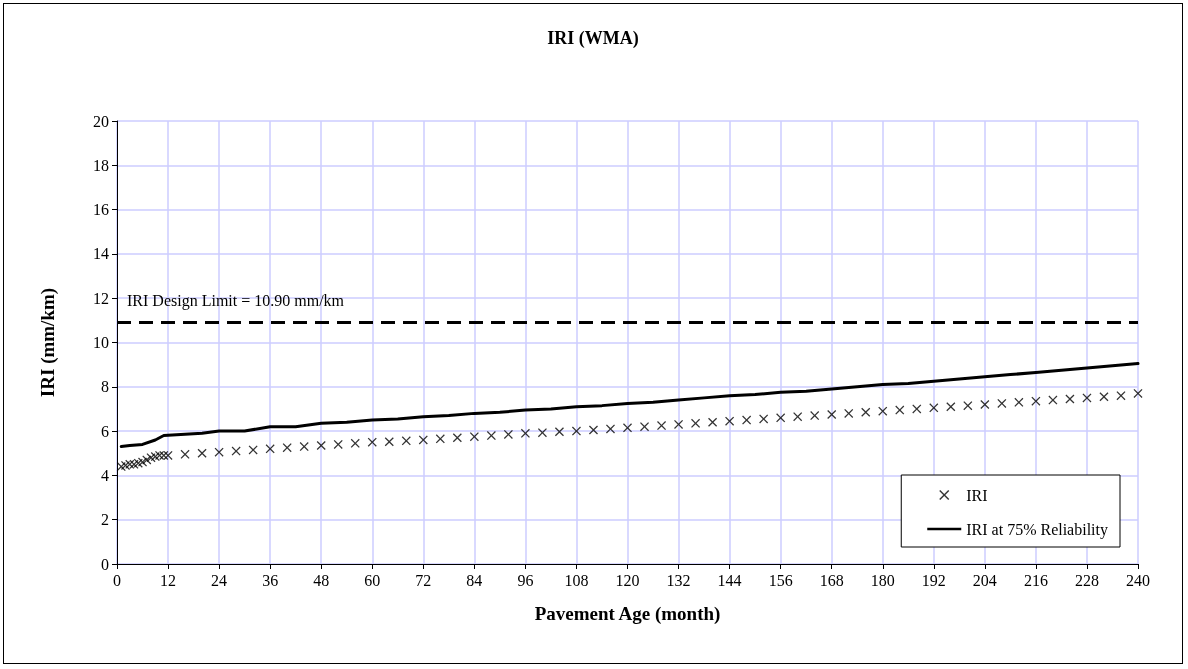 The height and width of the screenshot is (669, 1188). Describe the element at coordinates (105, 475) in the screenshot. I see `y-tick-label: 4` at that location.